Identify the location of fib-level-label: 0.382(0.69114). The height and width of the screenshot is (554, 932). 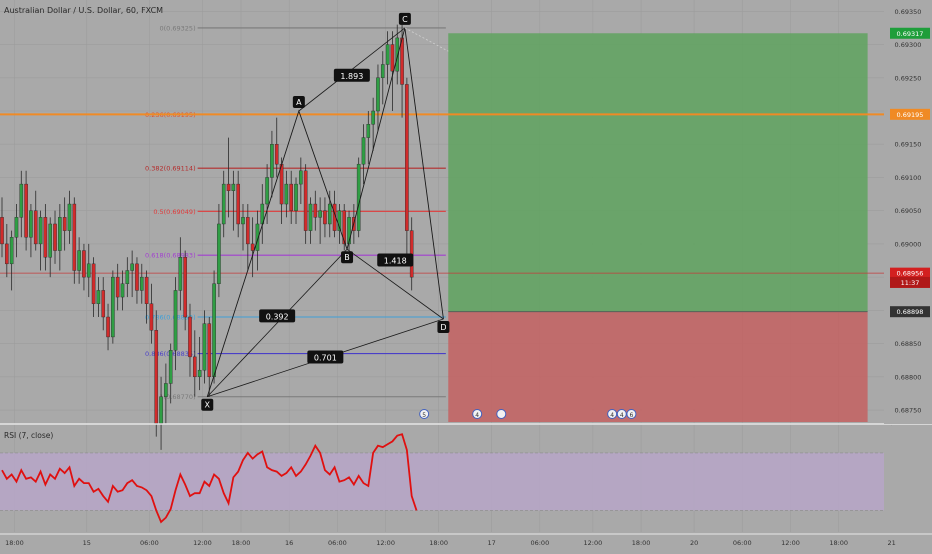
(170, 169).